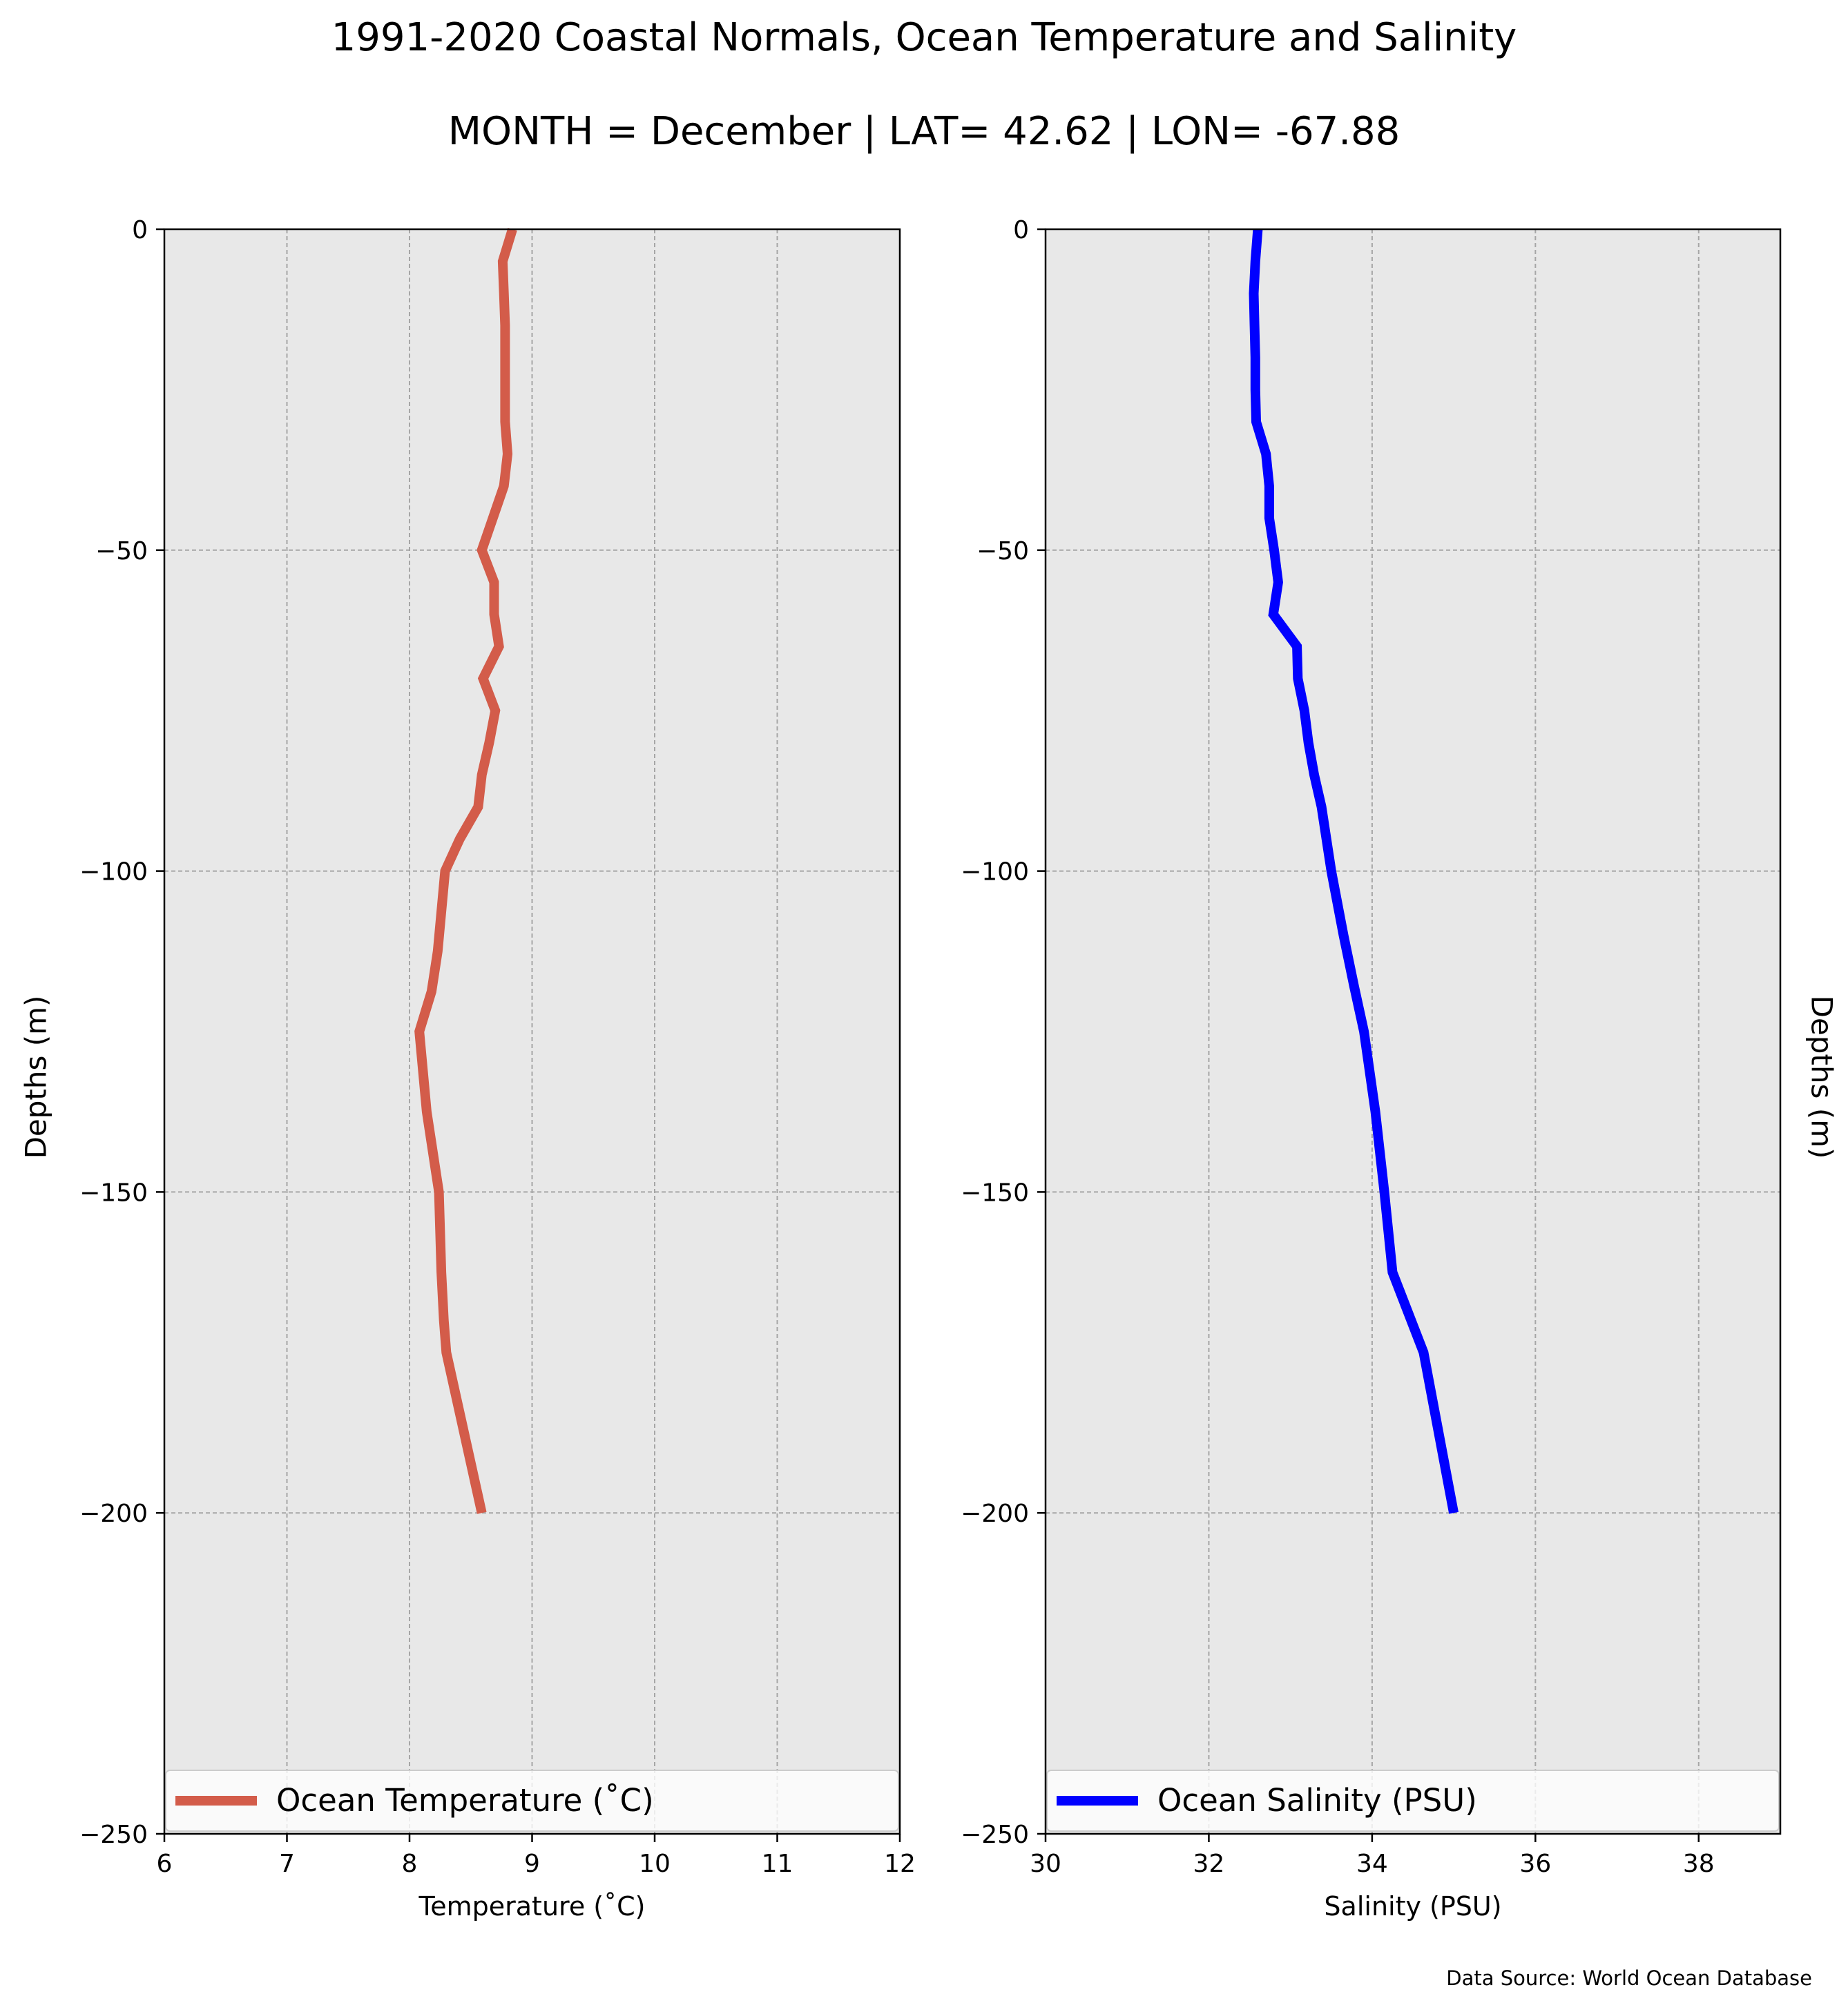 The height and width of the screenshot is (2003, 1848). What do you see at coordinates (36, 1077) in the screenshot?
I see `left-y-axis-label: Depths (m)` at bounding box center [36, 1077].